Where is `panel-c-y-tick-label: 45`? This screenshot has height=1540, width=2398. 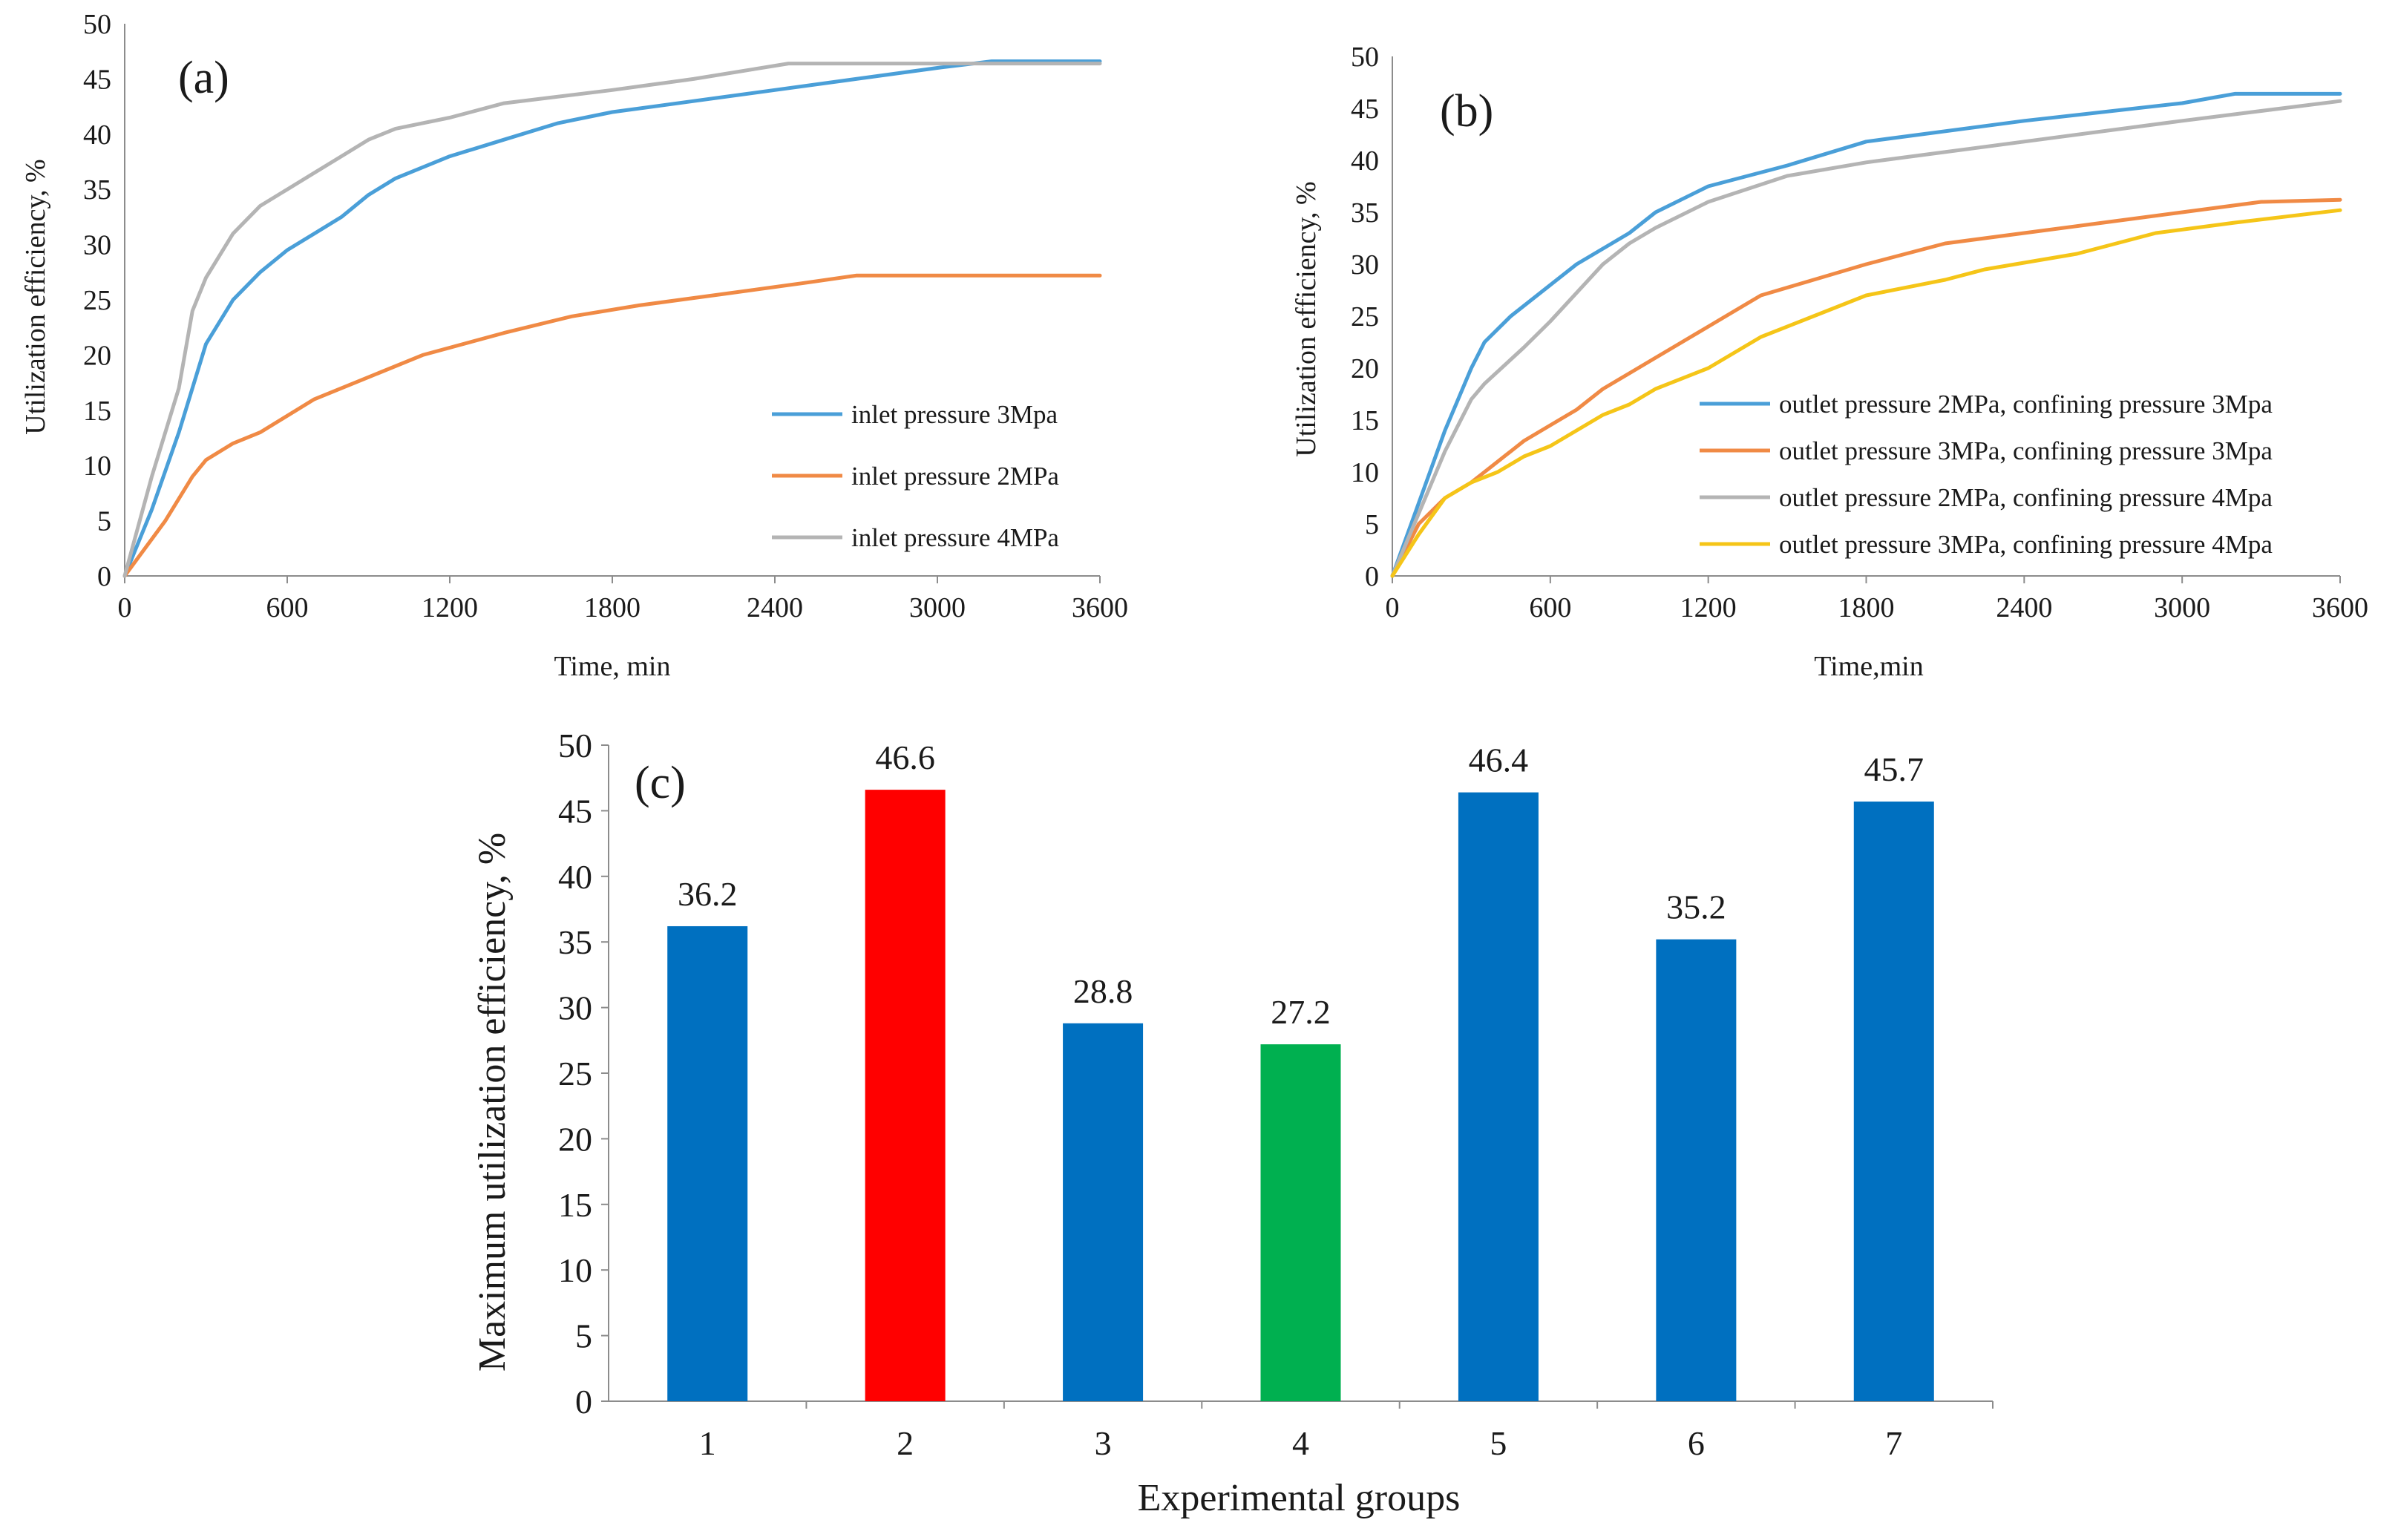 panel-c-y-tick-label: 45 is located at coordinates (575, 811).